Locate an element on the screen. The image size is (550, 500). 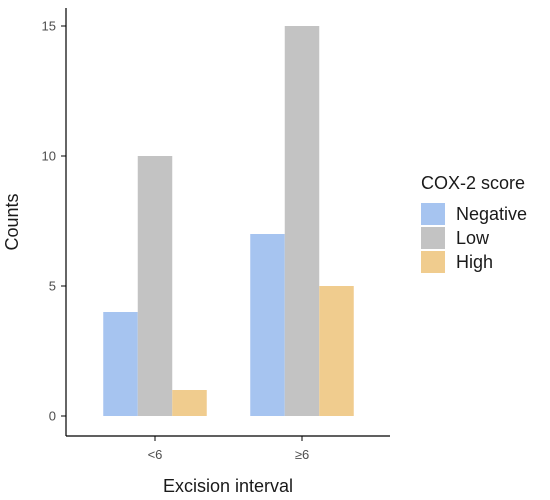
legend-swatch-low is located at coordinates (433, 238).